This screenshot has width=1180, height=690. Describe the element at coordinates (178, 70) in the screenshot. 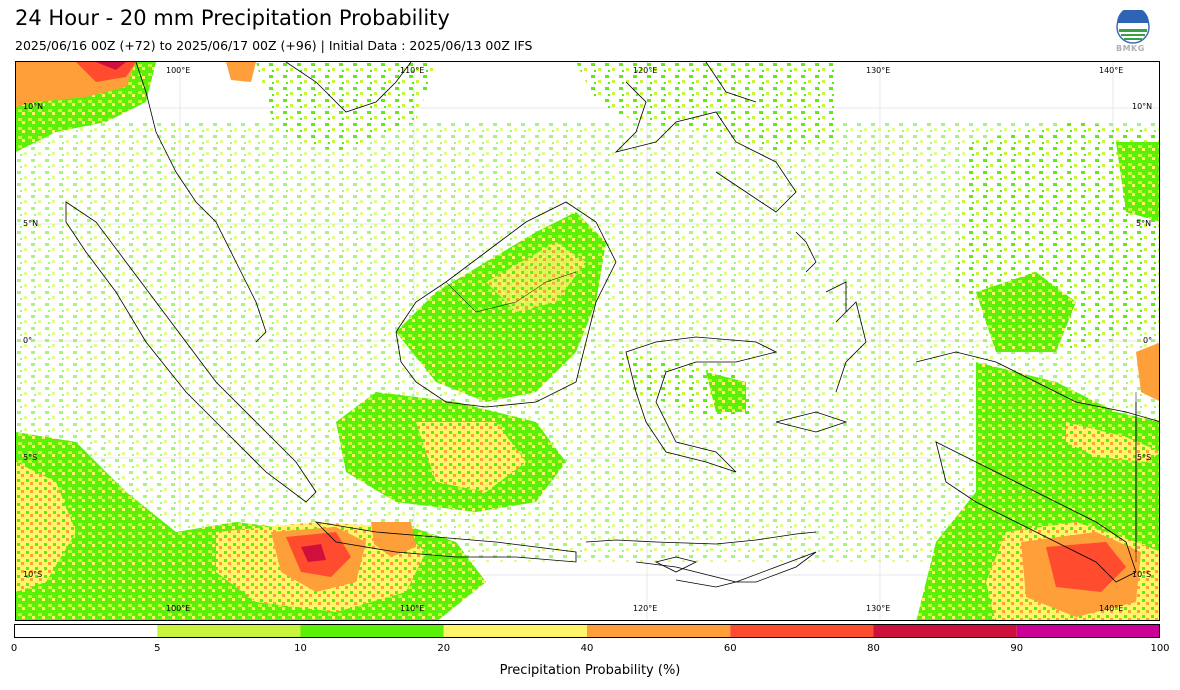

I see `lon-label-100: 100°E` at that location.